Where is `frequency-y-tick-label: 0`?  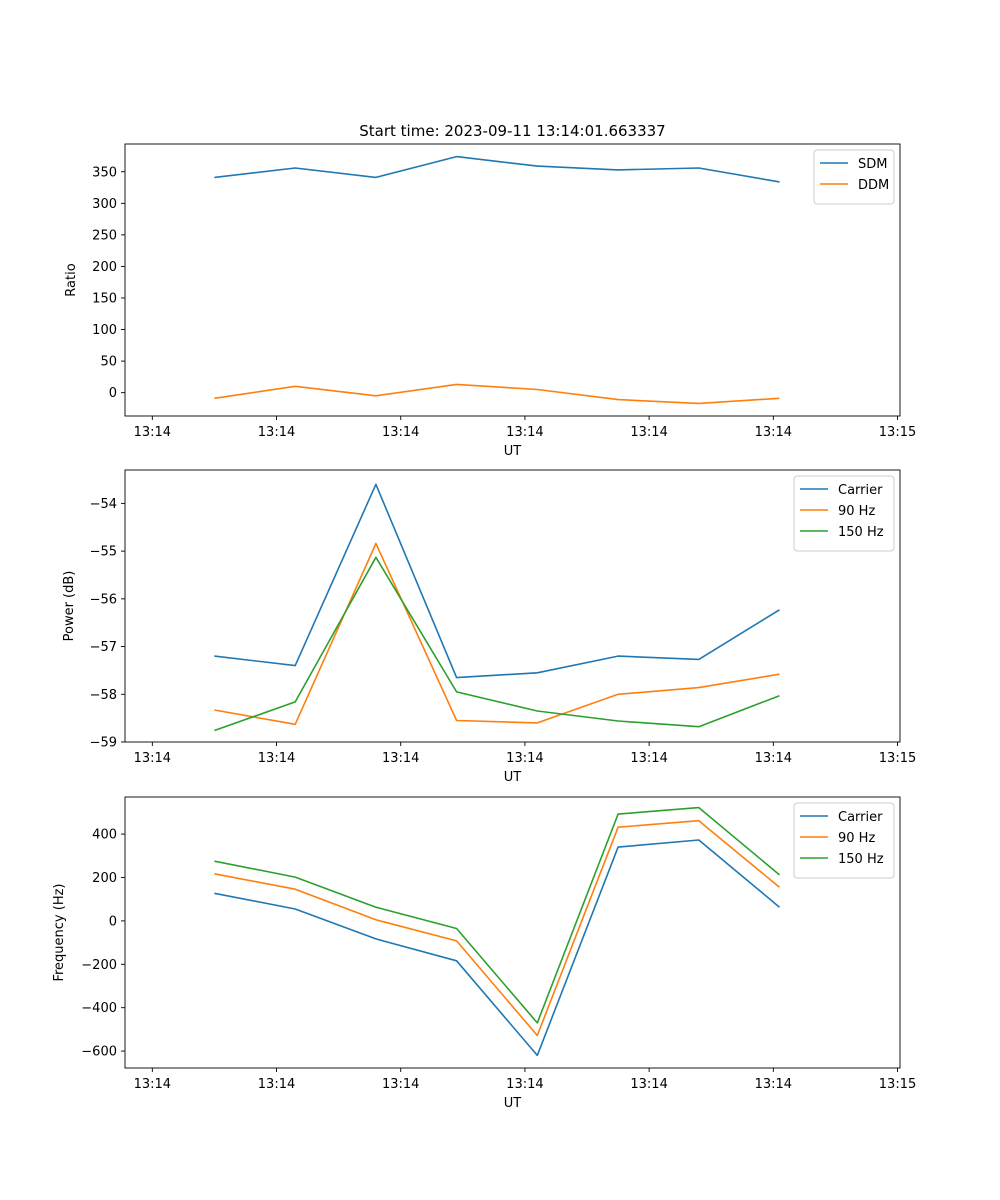 frequency-y-tick-label: 0 is located at coordinates (113, 921).